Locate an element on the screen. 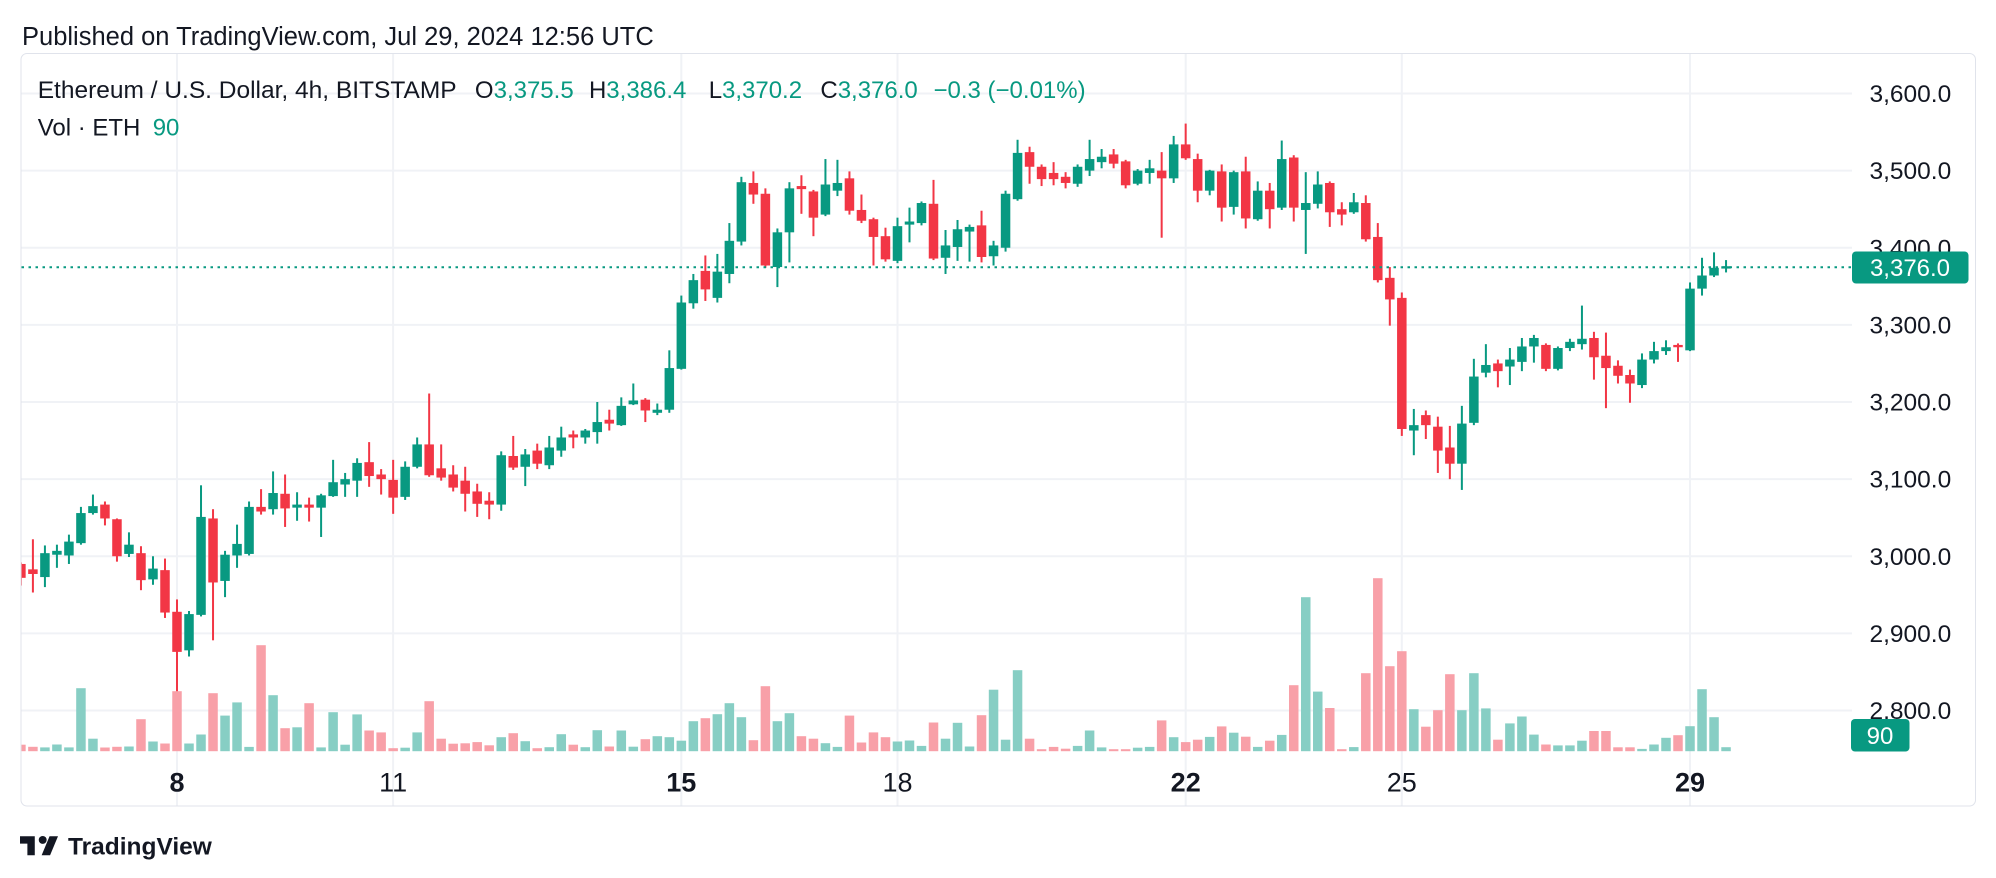  svg-text: 3,200.0 is located at coordinates (1911, 403).